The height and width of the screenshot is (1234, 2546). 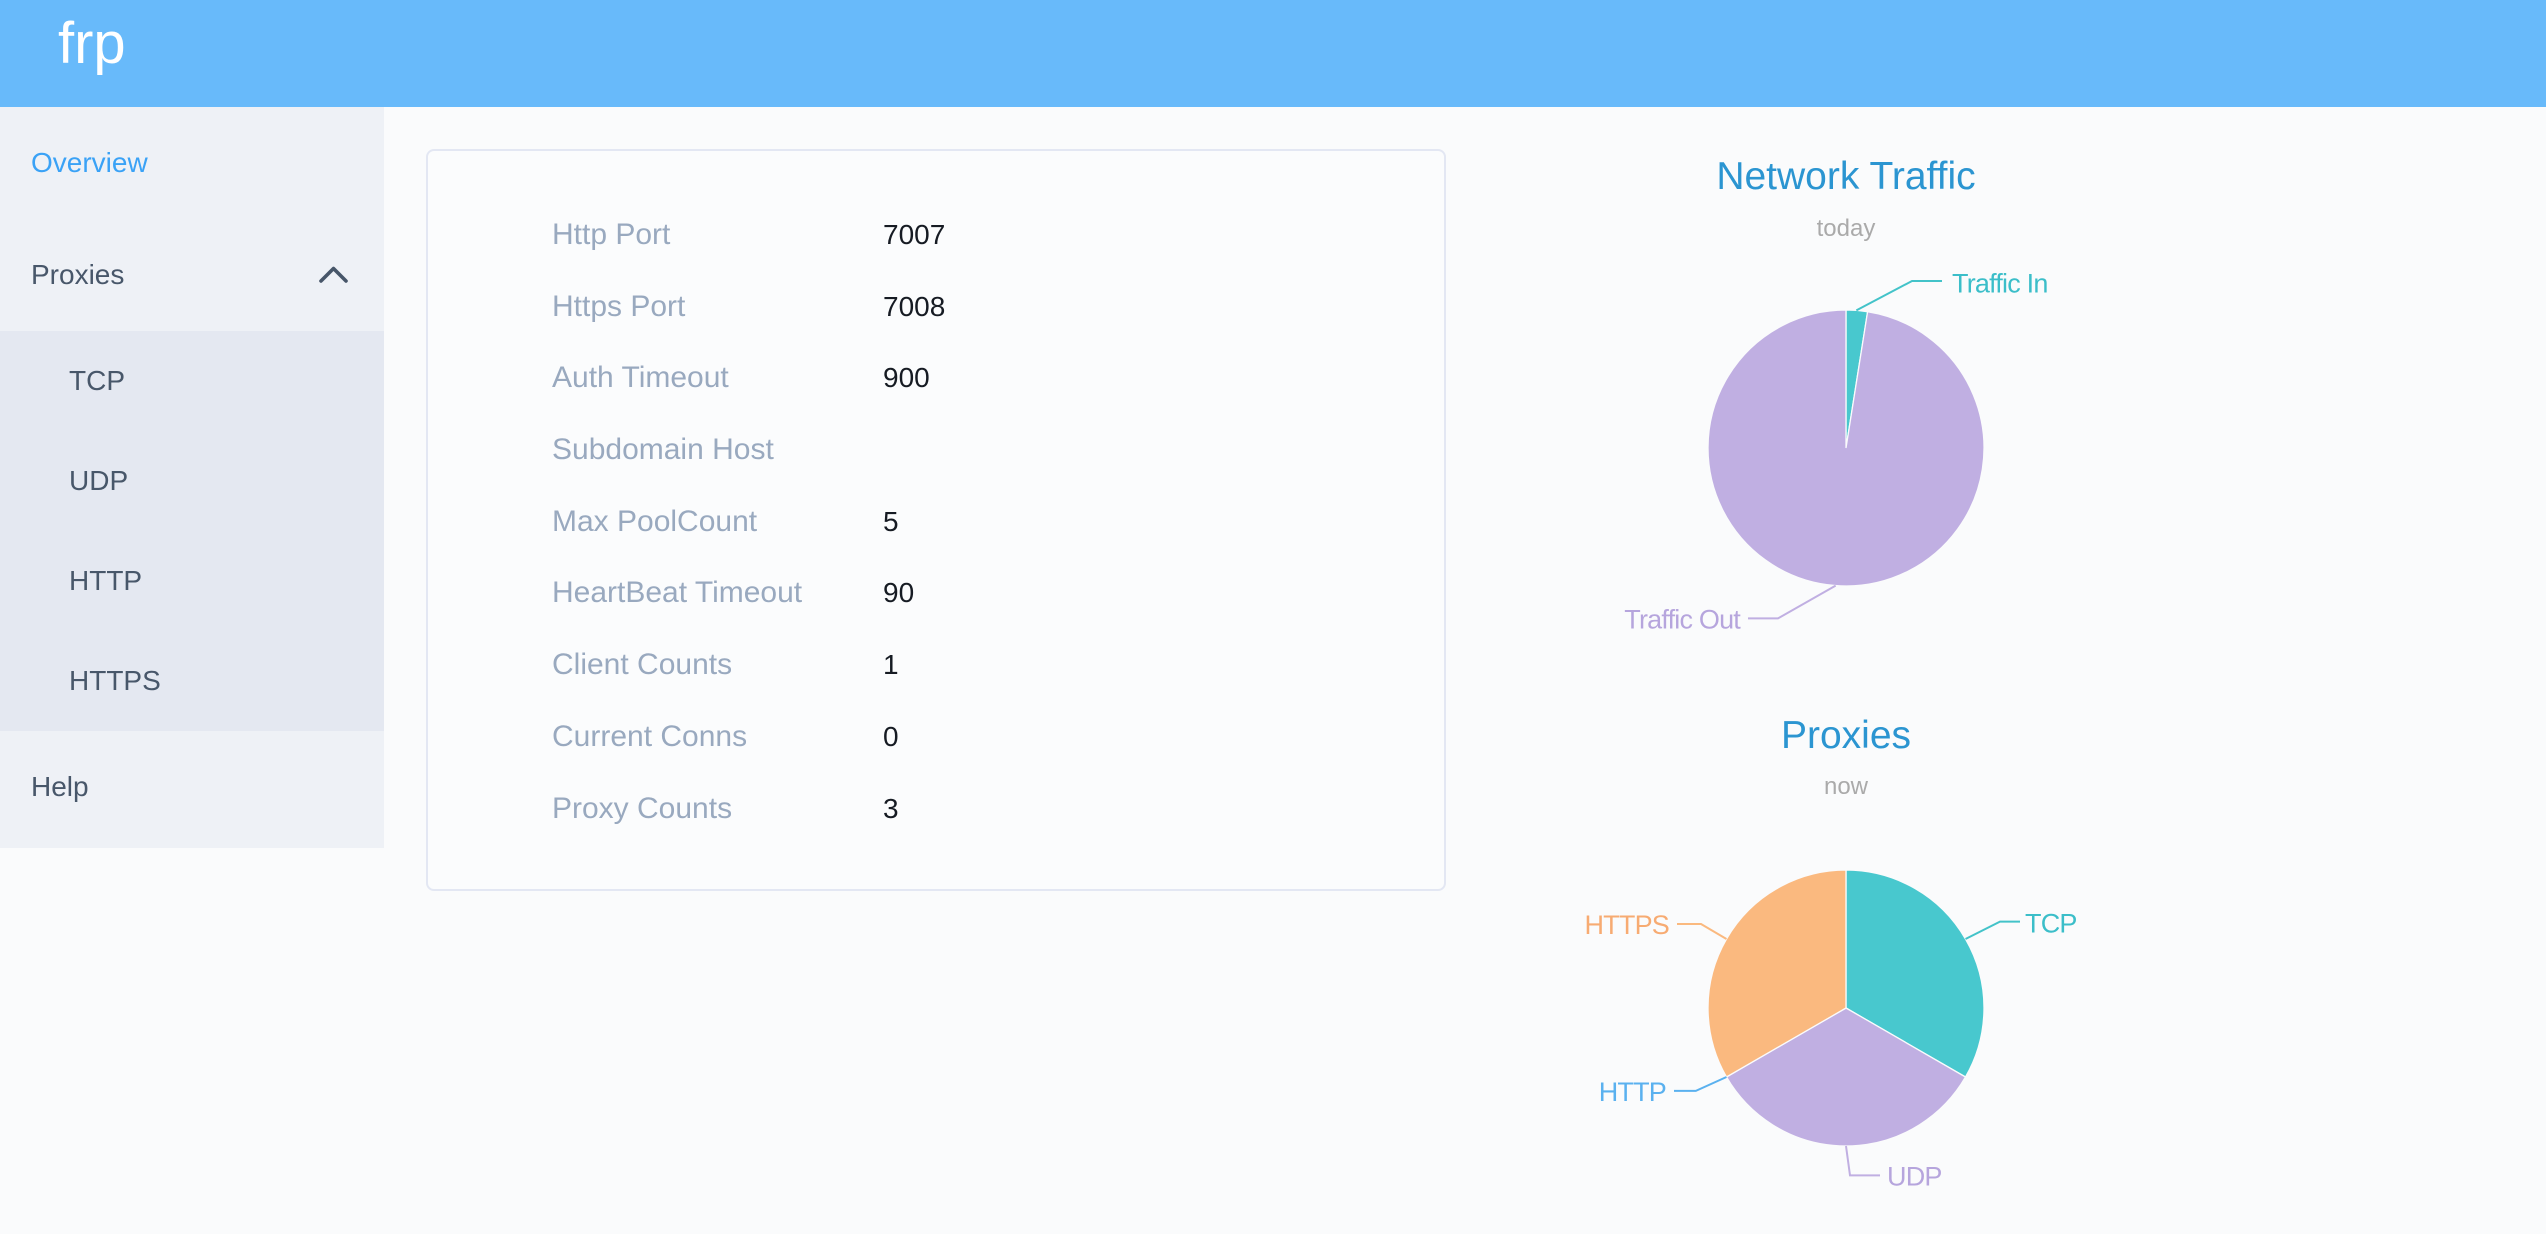 I want to click on svg-text: Traffic In, so click(x=2000, y=284).